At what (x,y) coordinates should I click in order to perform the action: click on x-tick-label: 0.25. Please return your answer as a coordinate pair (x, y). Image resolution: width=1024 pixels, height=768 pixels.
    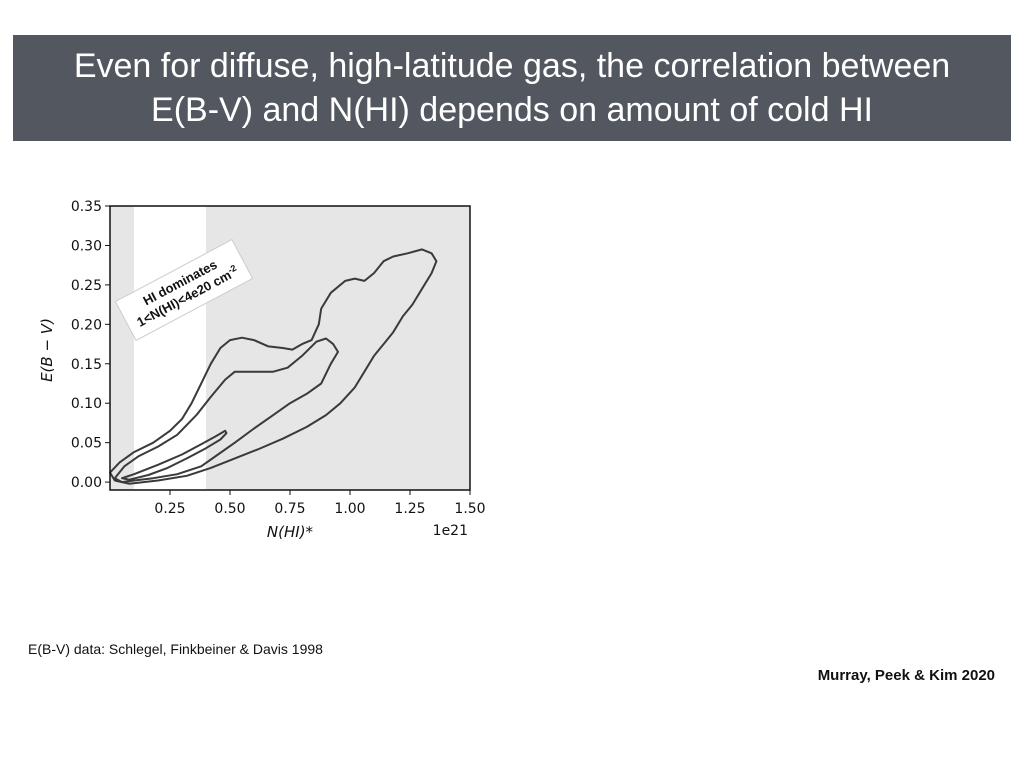
    Looking at the image, I should click on (169, 509).